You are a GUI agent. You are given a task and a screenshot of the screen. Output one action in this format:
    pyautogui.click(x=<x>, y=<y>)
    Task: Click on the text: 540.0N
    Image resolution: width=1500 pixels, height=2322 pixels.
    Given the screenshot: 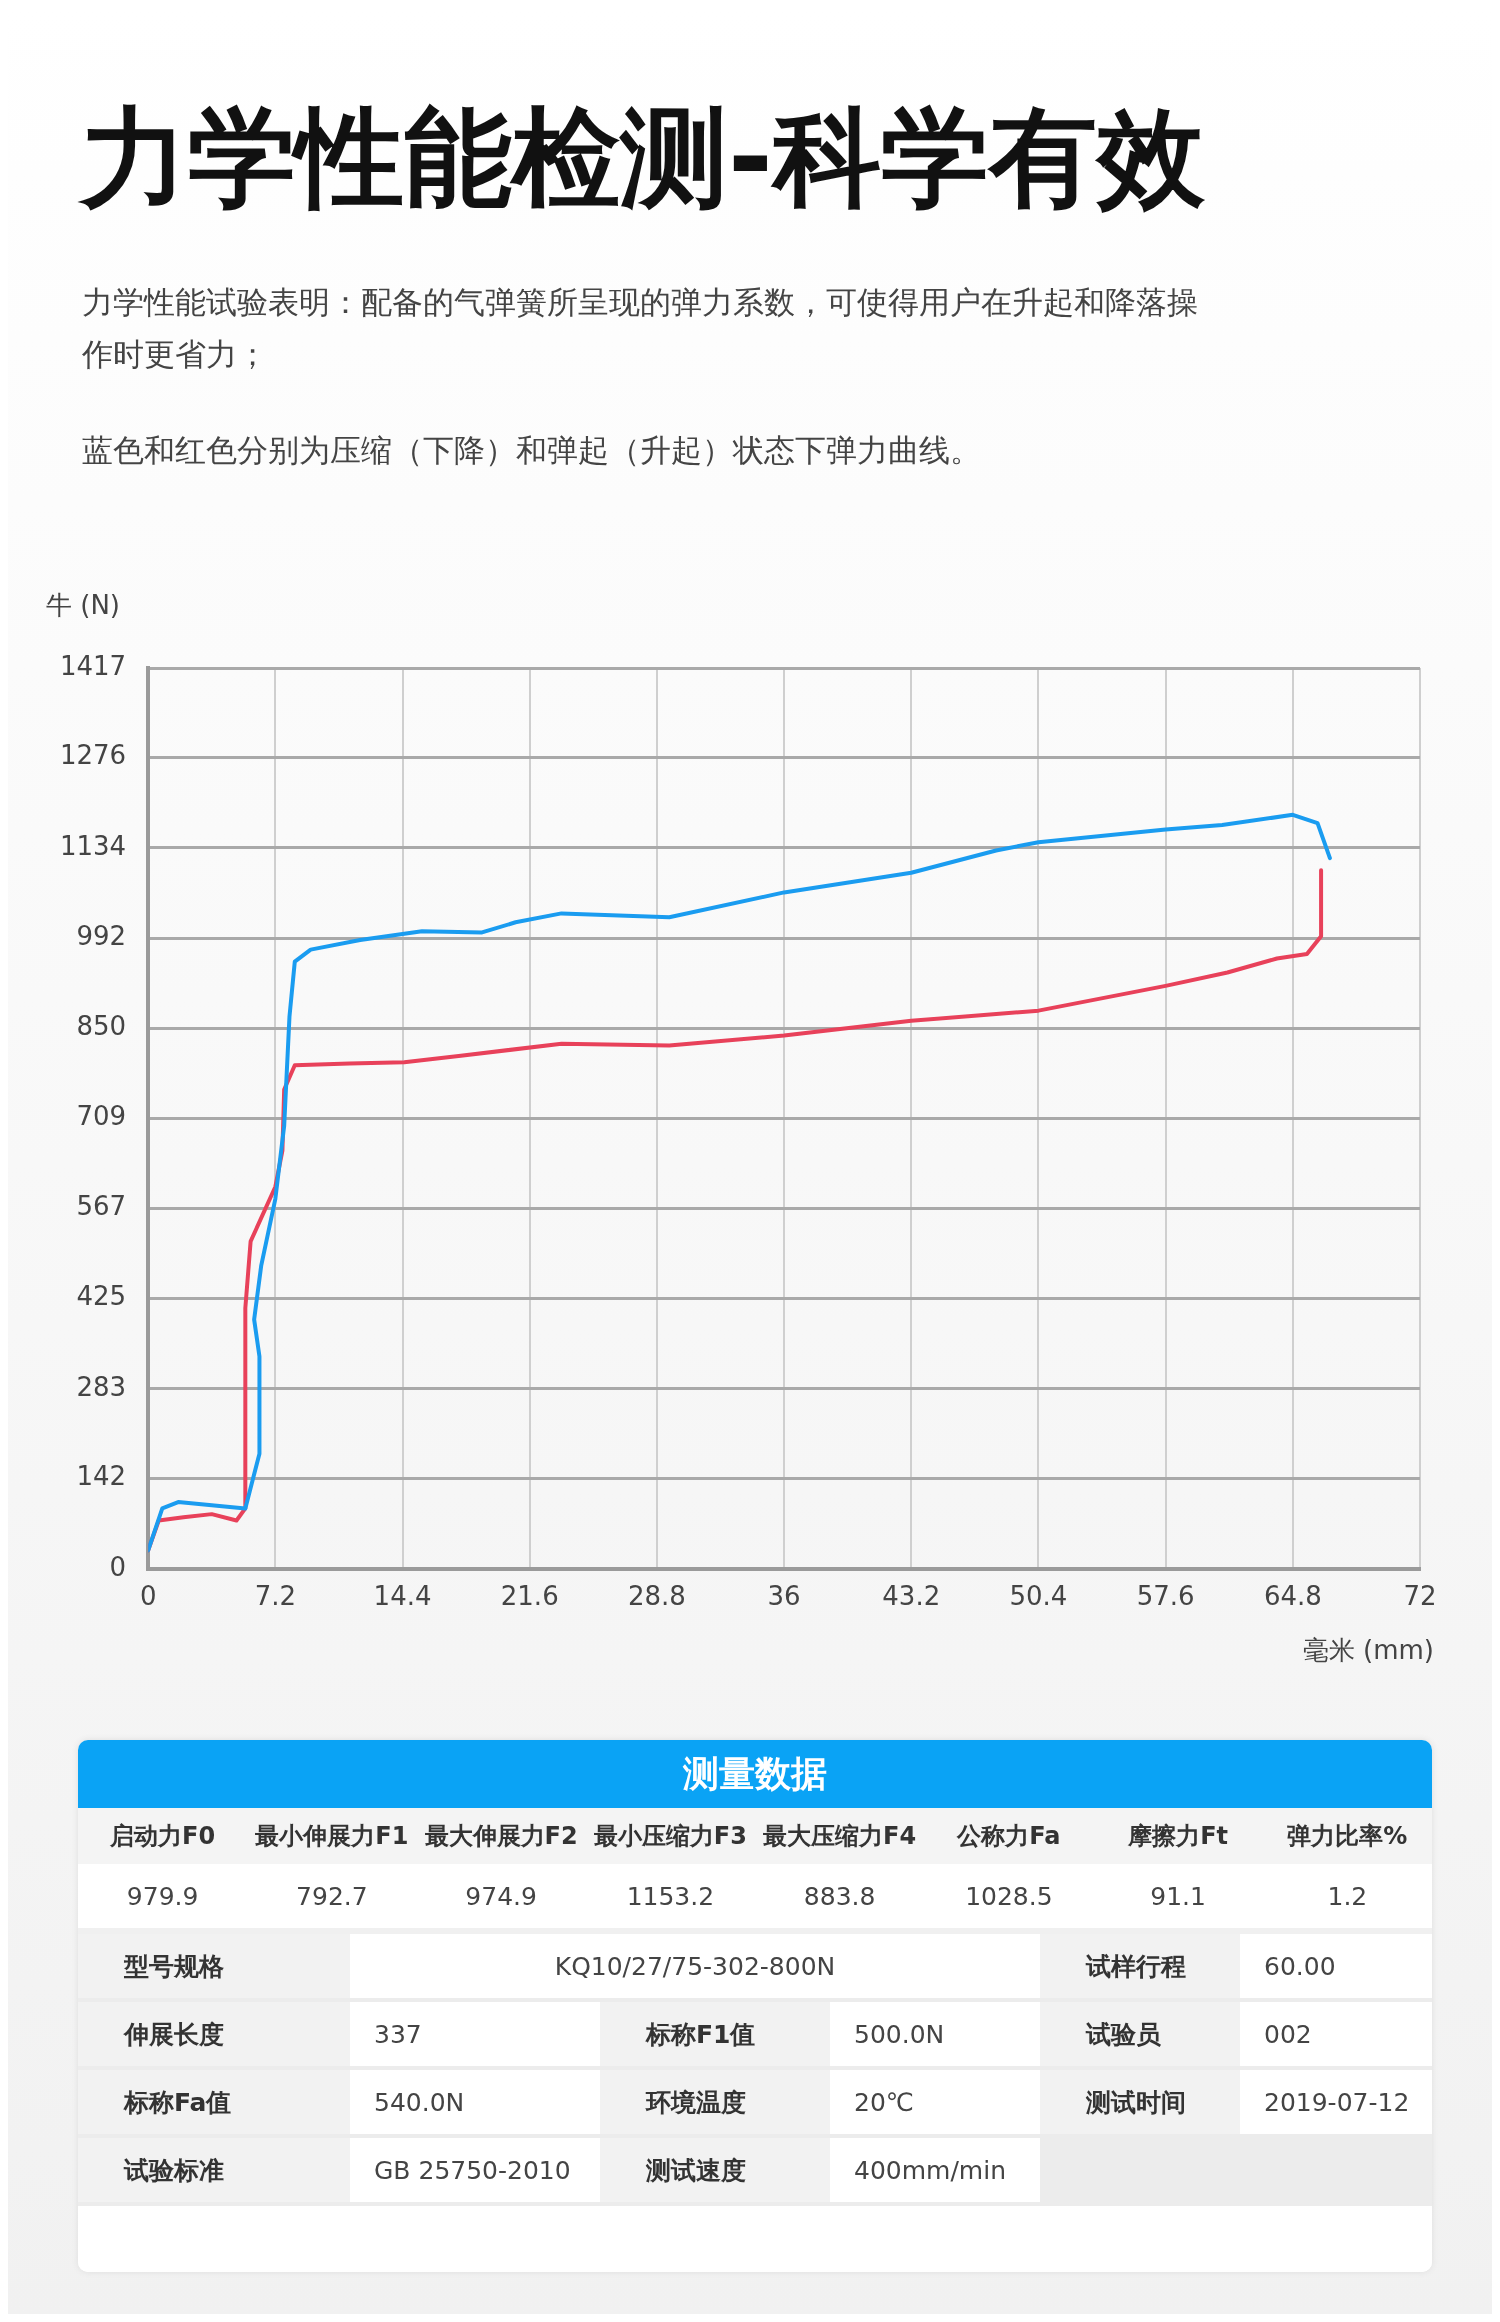 What is the action you would take?
    pyautogui.click(x=475, y=2102)
    